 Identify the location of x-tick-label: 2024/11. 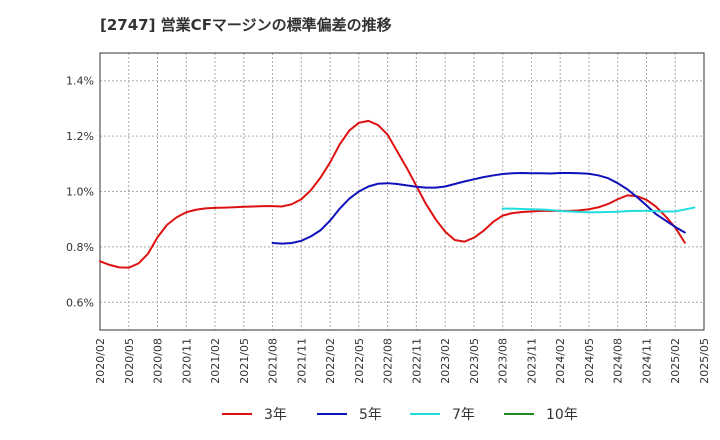
(646, 361).